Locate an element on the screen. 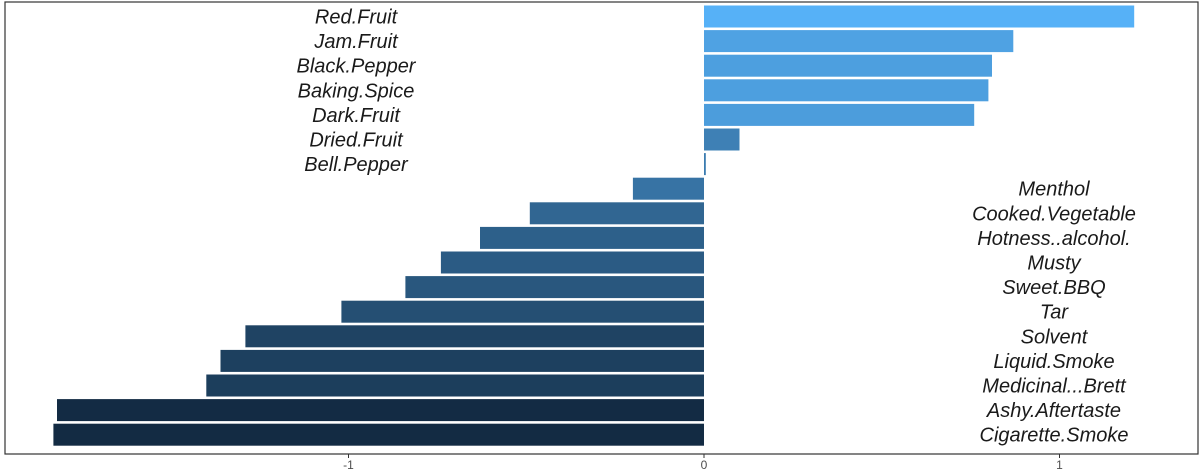 The width and height of the screenshot is (1200, 472). category-label-menthol: Menthol is located at coordinates (1054, 190).